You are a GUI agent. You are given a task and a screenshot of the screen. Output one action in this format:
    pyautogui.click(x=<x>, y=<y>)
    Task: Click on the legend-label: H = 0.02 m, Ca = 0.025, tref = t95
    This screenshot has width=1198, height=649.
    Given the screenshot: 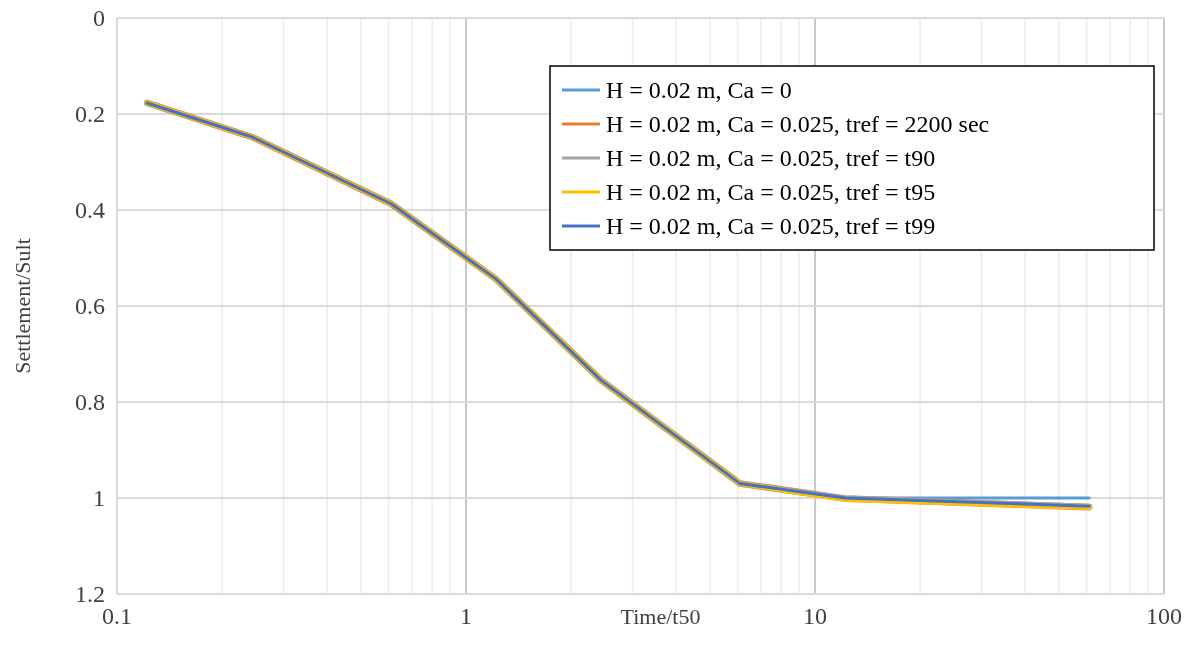 What is the action you would take?
    pyautogui.click(x=771, y=192)
    